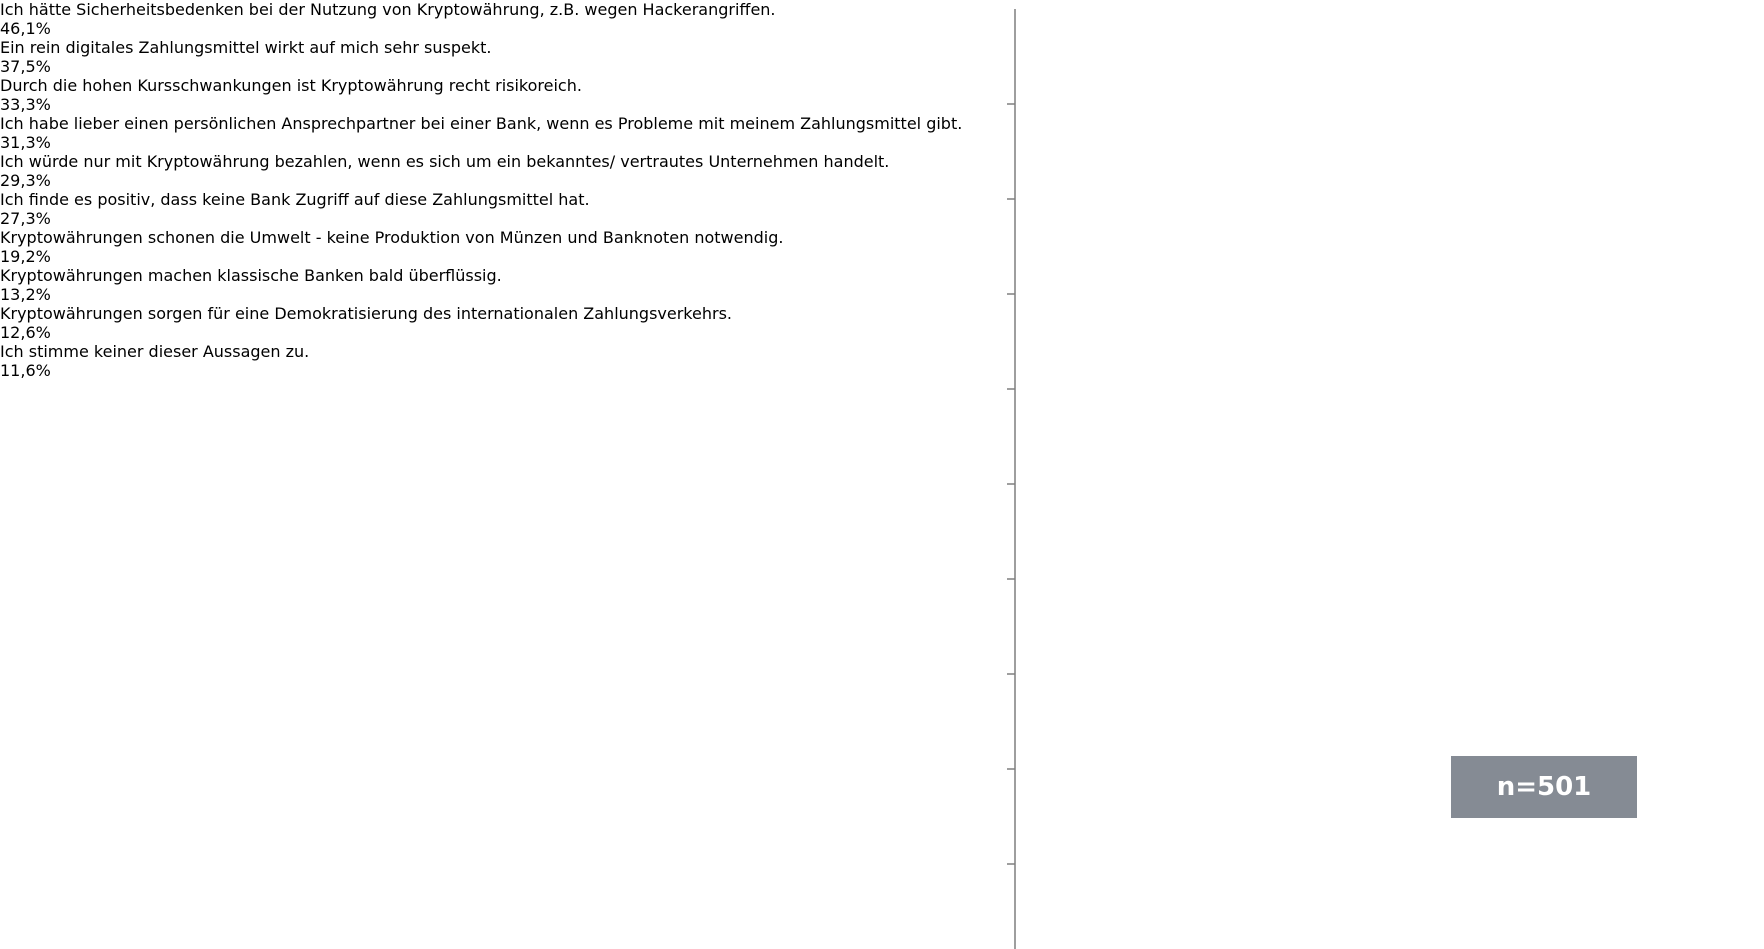 The width and height of the screenshot is (1764, 949). I want to click on value-label: 27,3%, so click(25, 218).